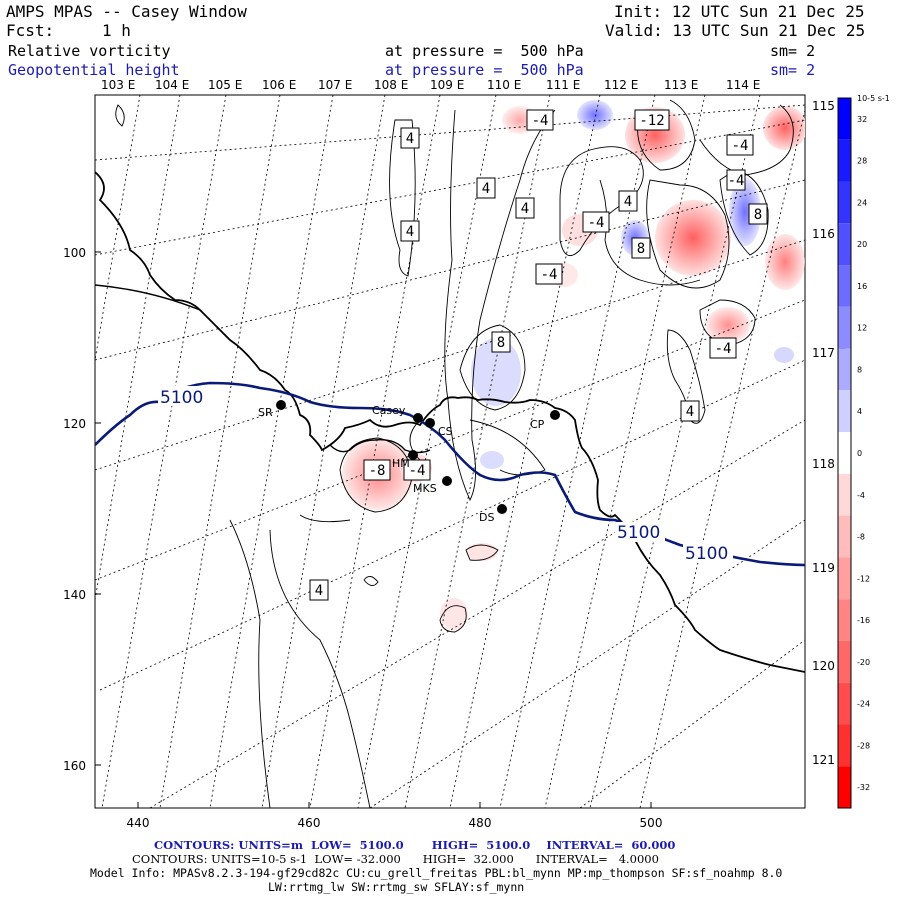  What do you see at coordinates (148, 297) in the screenshot?
I see `coastline` at bounding box center [148, 297].